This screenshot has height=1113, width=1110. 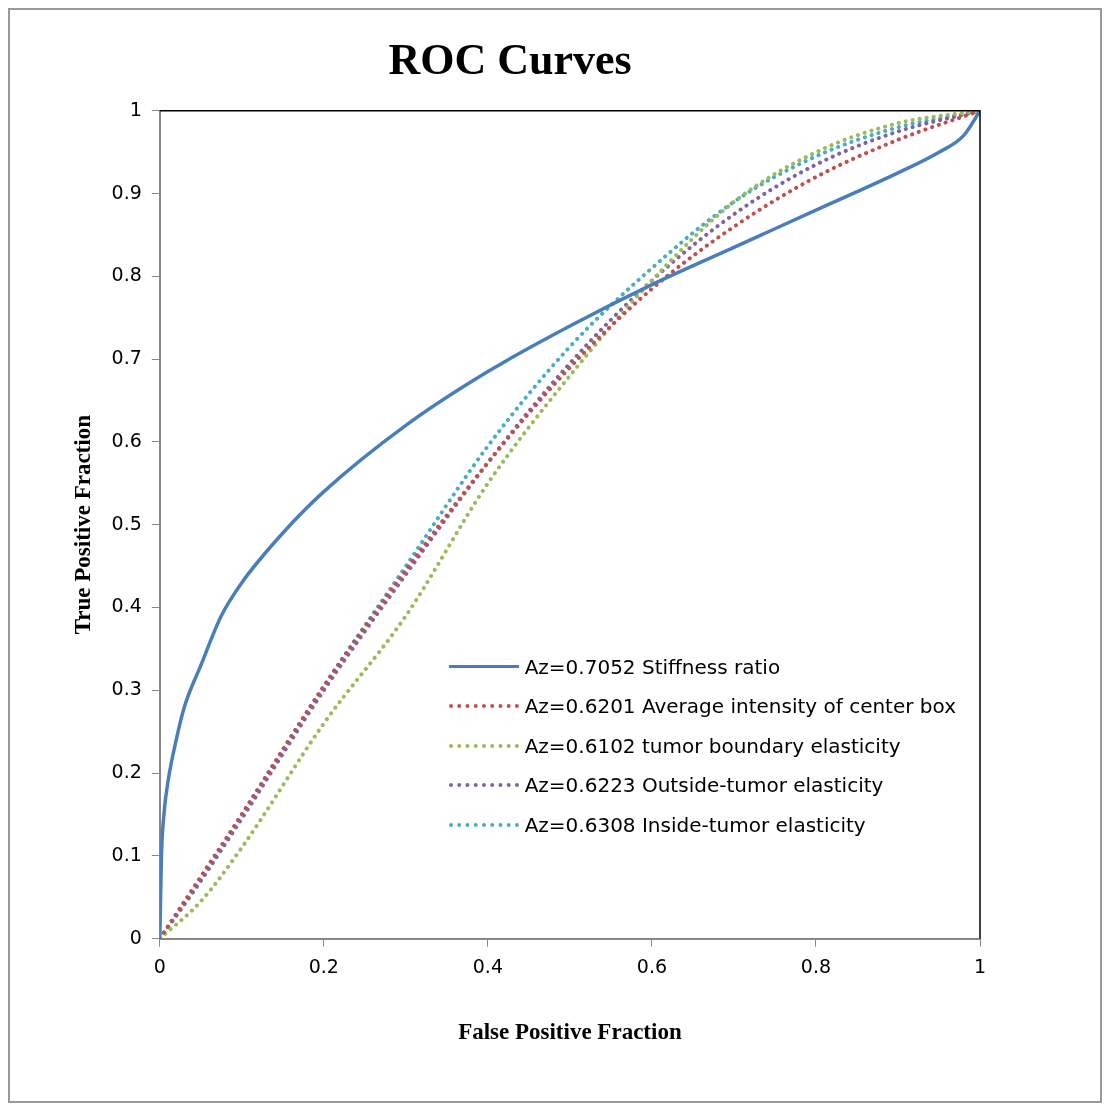 I want to click on y-tick-label: 0.6, so click(x=126, y=439).